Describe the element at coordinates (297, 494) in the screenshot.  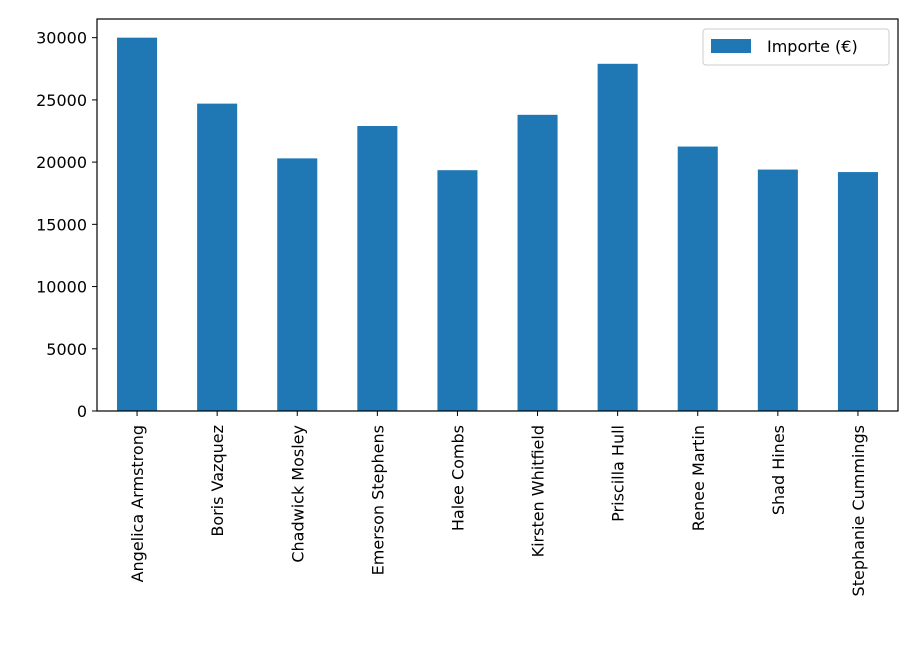
I see `x-tick-label: Chadwick Mosley` at that location.